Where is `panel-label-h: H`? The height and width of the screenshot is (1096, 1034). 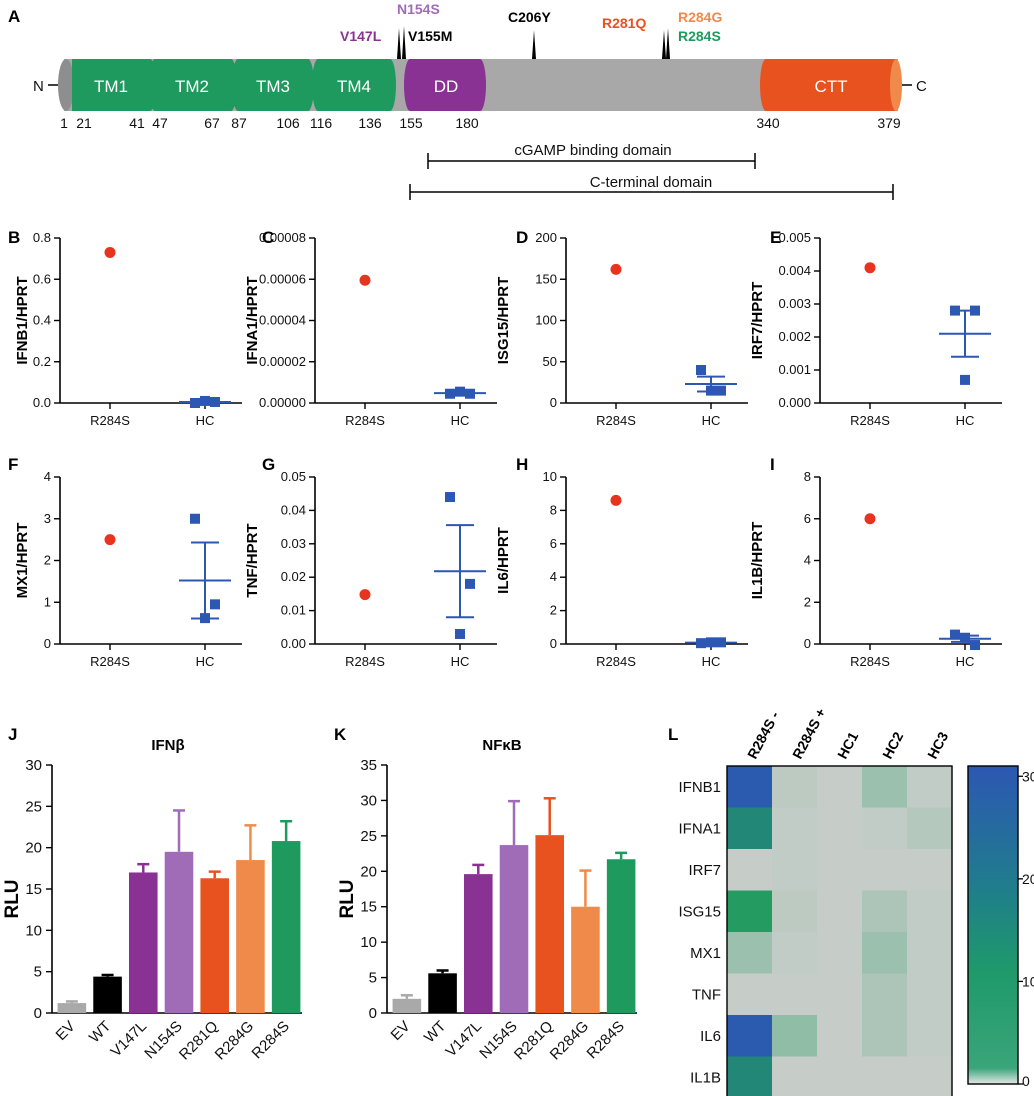
panel-label-h: H is located at coordinates (522, 464).